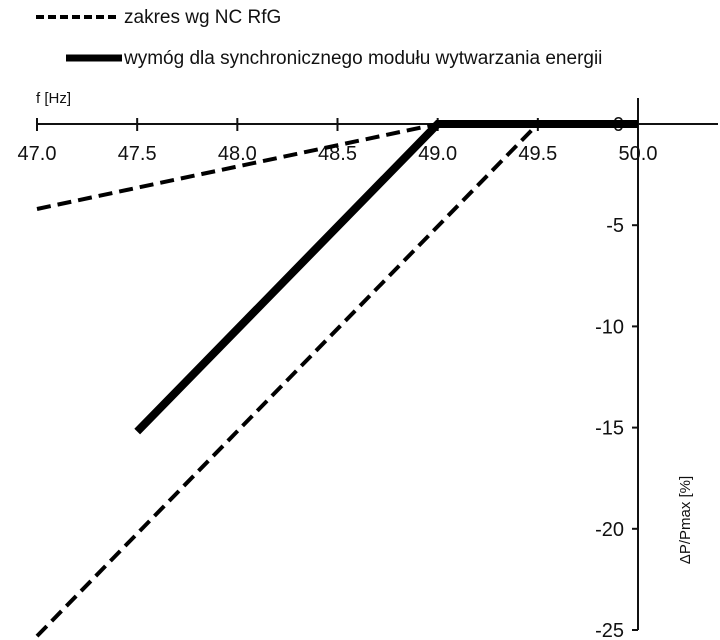 The image size is (720, 640). What do you see at coordinates (437, 154) in the screenshot?
I see `x-tick-label: 49.0` at bounding box center [437, 154].